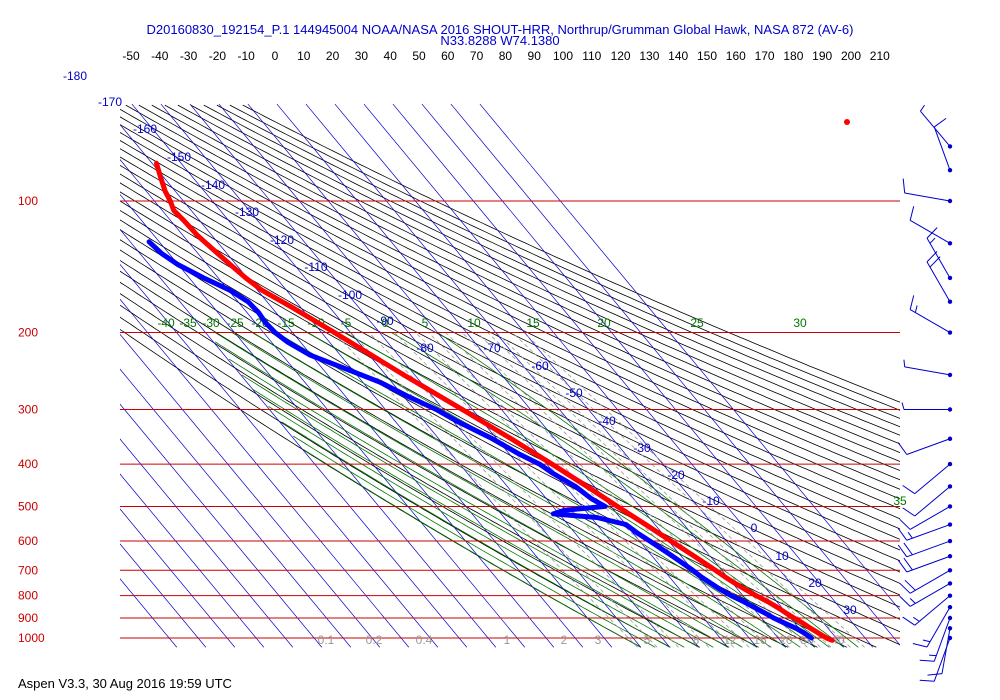 Image resolution: width=1000 pixels, height=700 pixels. Describe the element at coordinates (188, 323) in the screenshot. I see `moist-adiabat-label: -35` at that location.